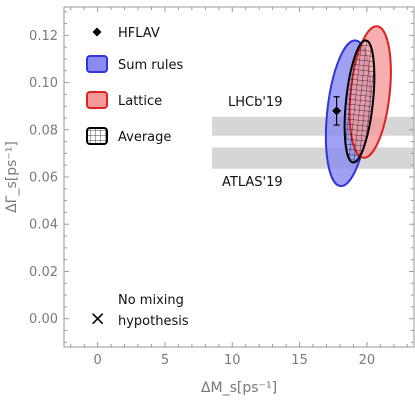 The height and width of the screenshot is (404, 415). What do you see at coordinates (153, 321) in the screenshot?
I see `annotation-text: hypothesis` at bounding box center [153, 321].